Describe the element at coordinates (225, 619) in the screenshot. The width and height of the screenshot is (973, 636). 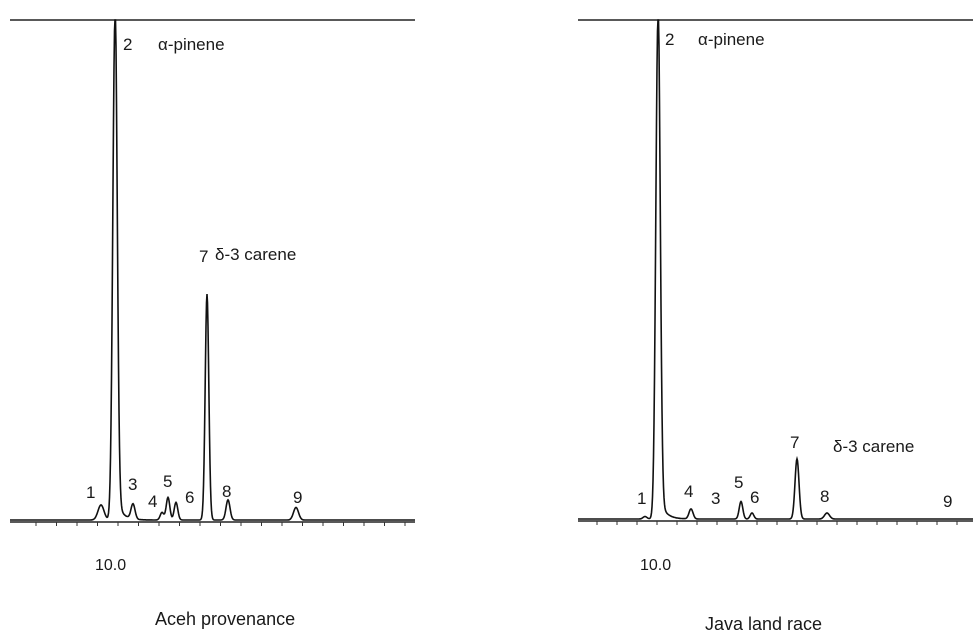
I see `panel-title: Aceh provenance` at that location.